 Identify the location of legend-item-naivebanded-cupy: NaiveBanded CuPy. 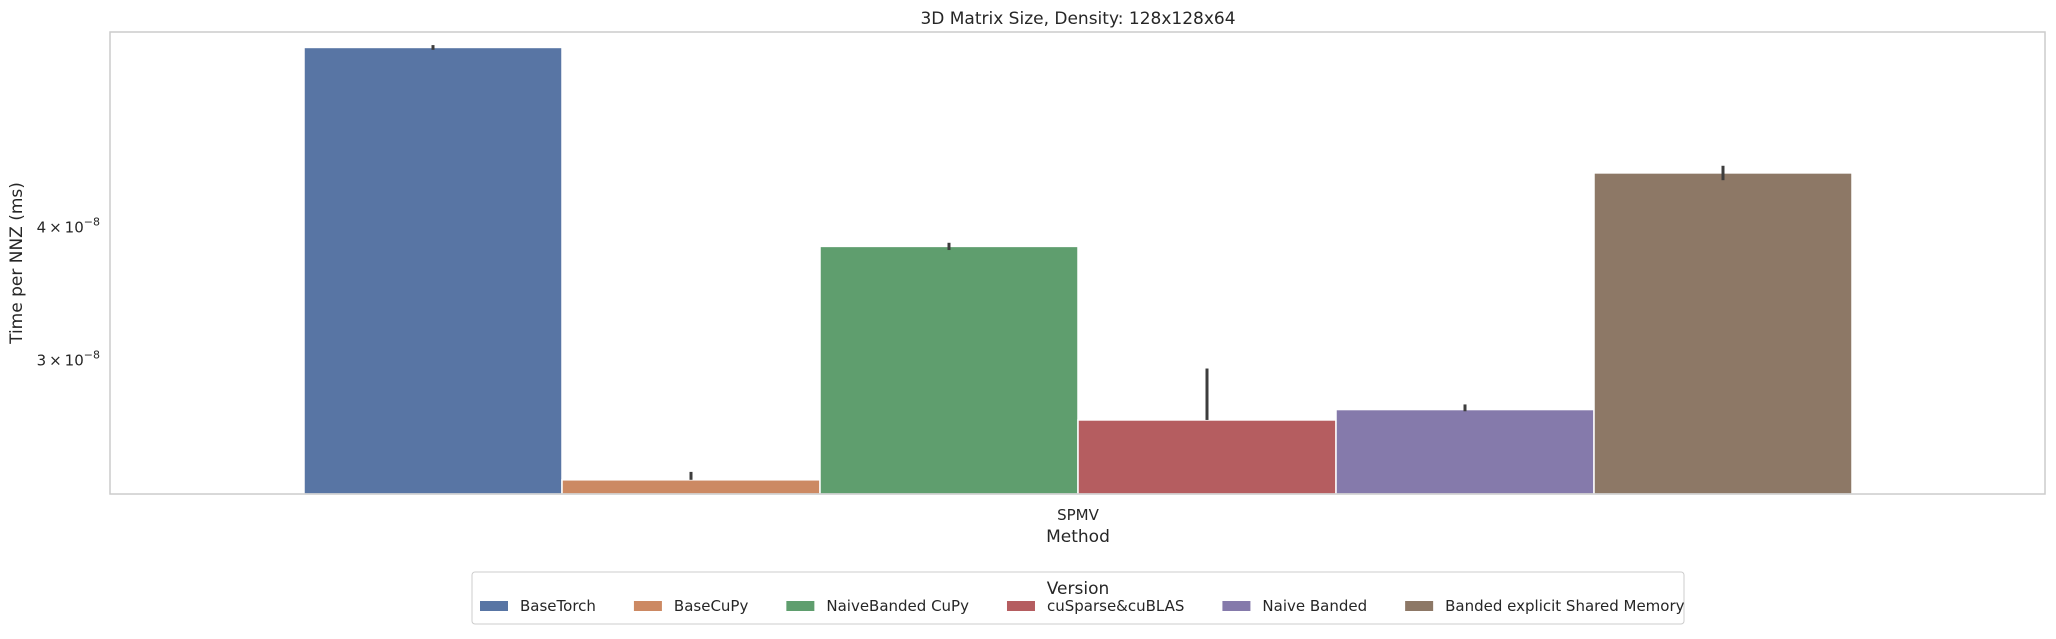
(877, 606).